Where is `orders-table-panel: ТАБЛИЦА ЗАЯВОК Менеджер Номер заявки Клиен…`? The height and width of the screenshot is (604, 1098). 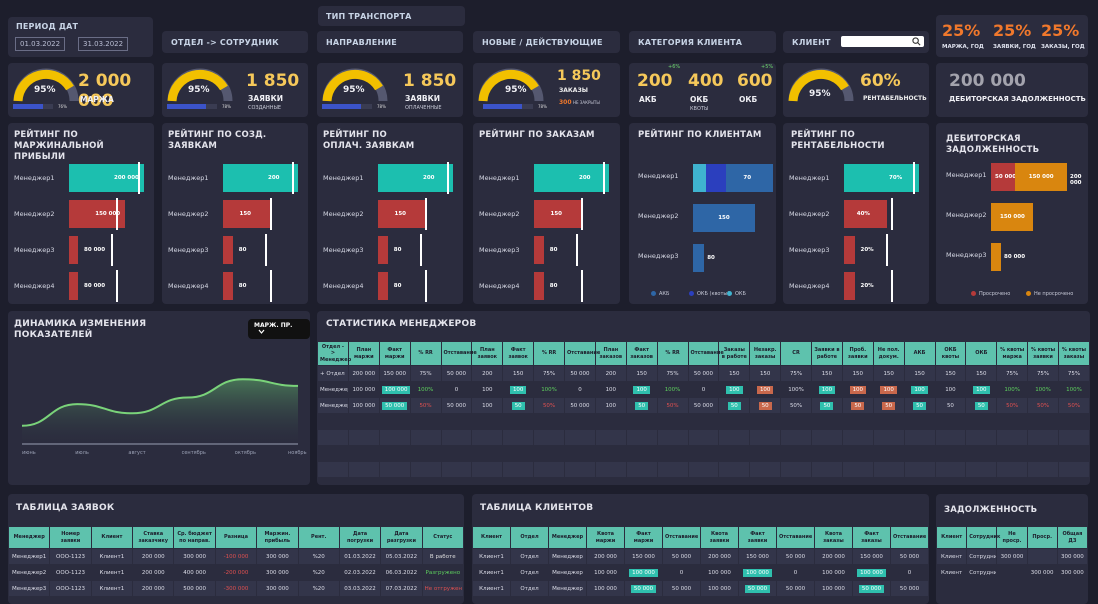
orders-table-panel: ТАБЛИЦА ЗАЯВОК Менеджер Номер заявки Клиен… is located at coordinates (236, 549).